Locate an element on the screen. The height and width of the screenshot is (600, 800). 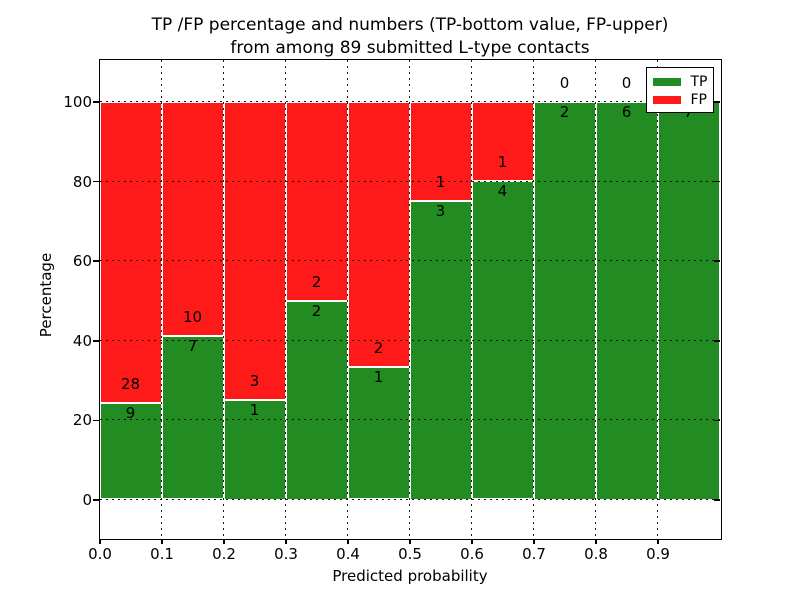
x-tick-label: 0.0 is located at coordinates (100, 554).